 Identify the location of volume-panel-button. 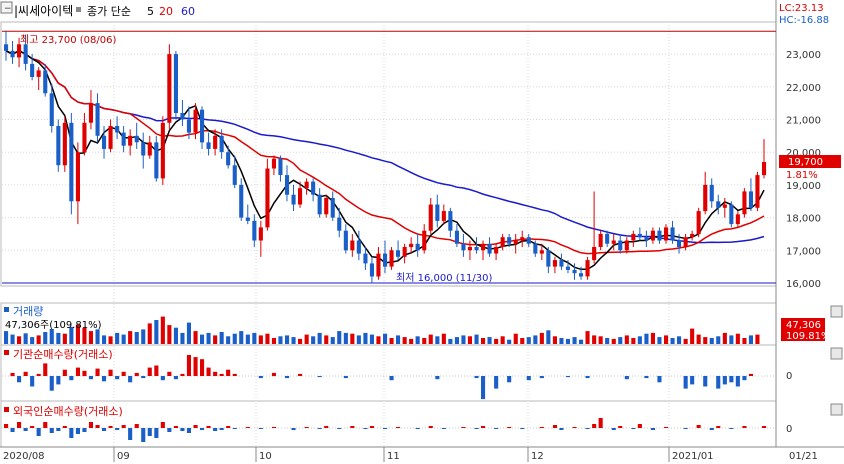
(836, 311).